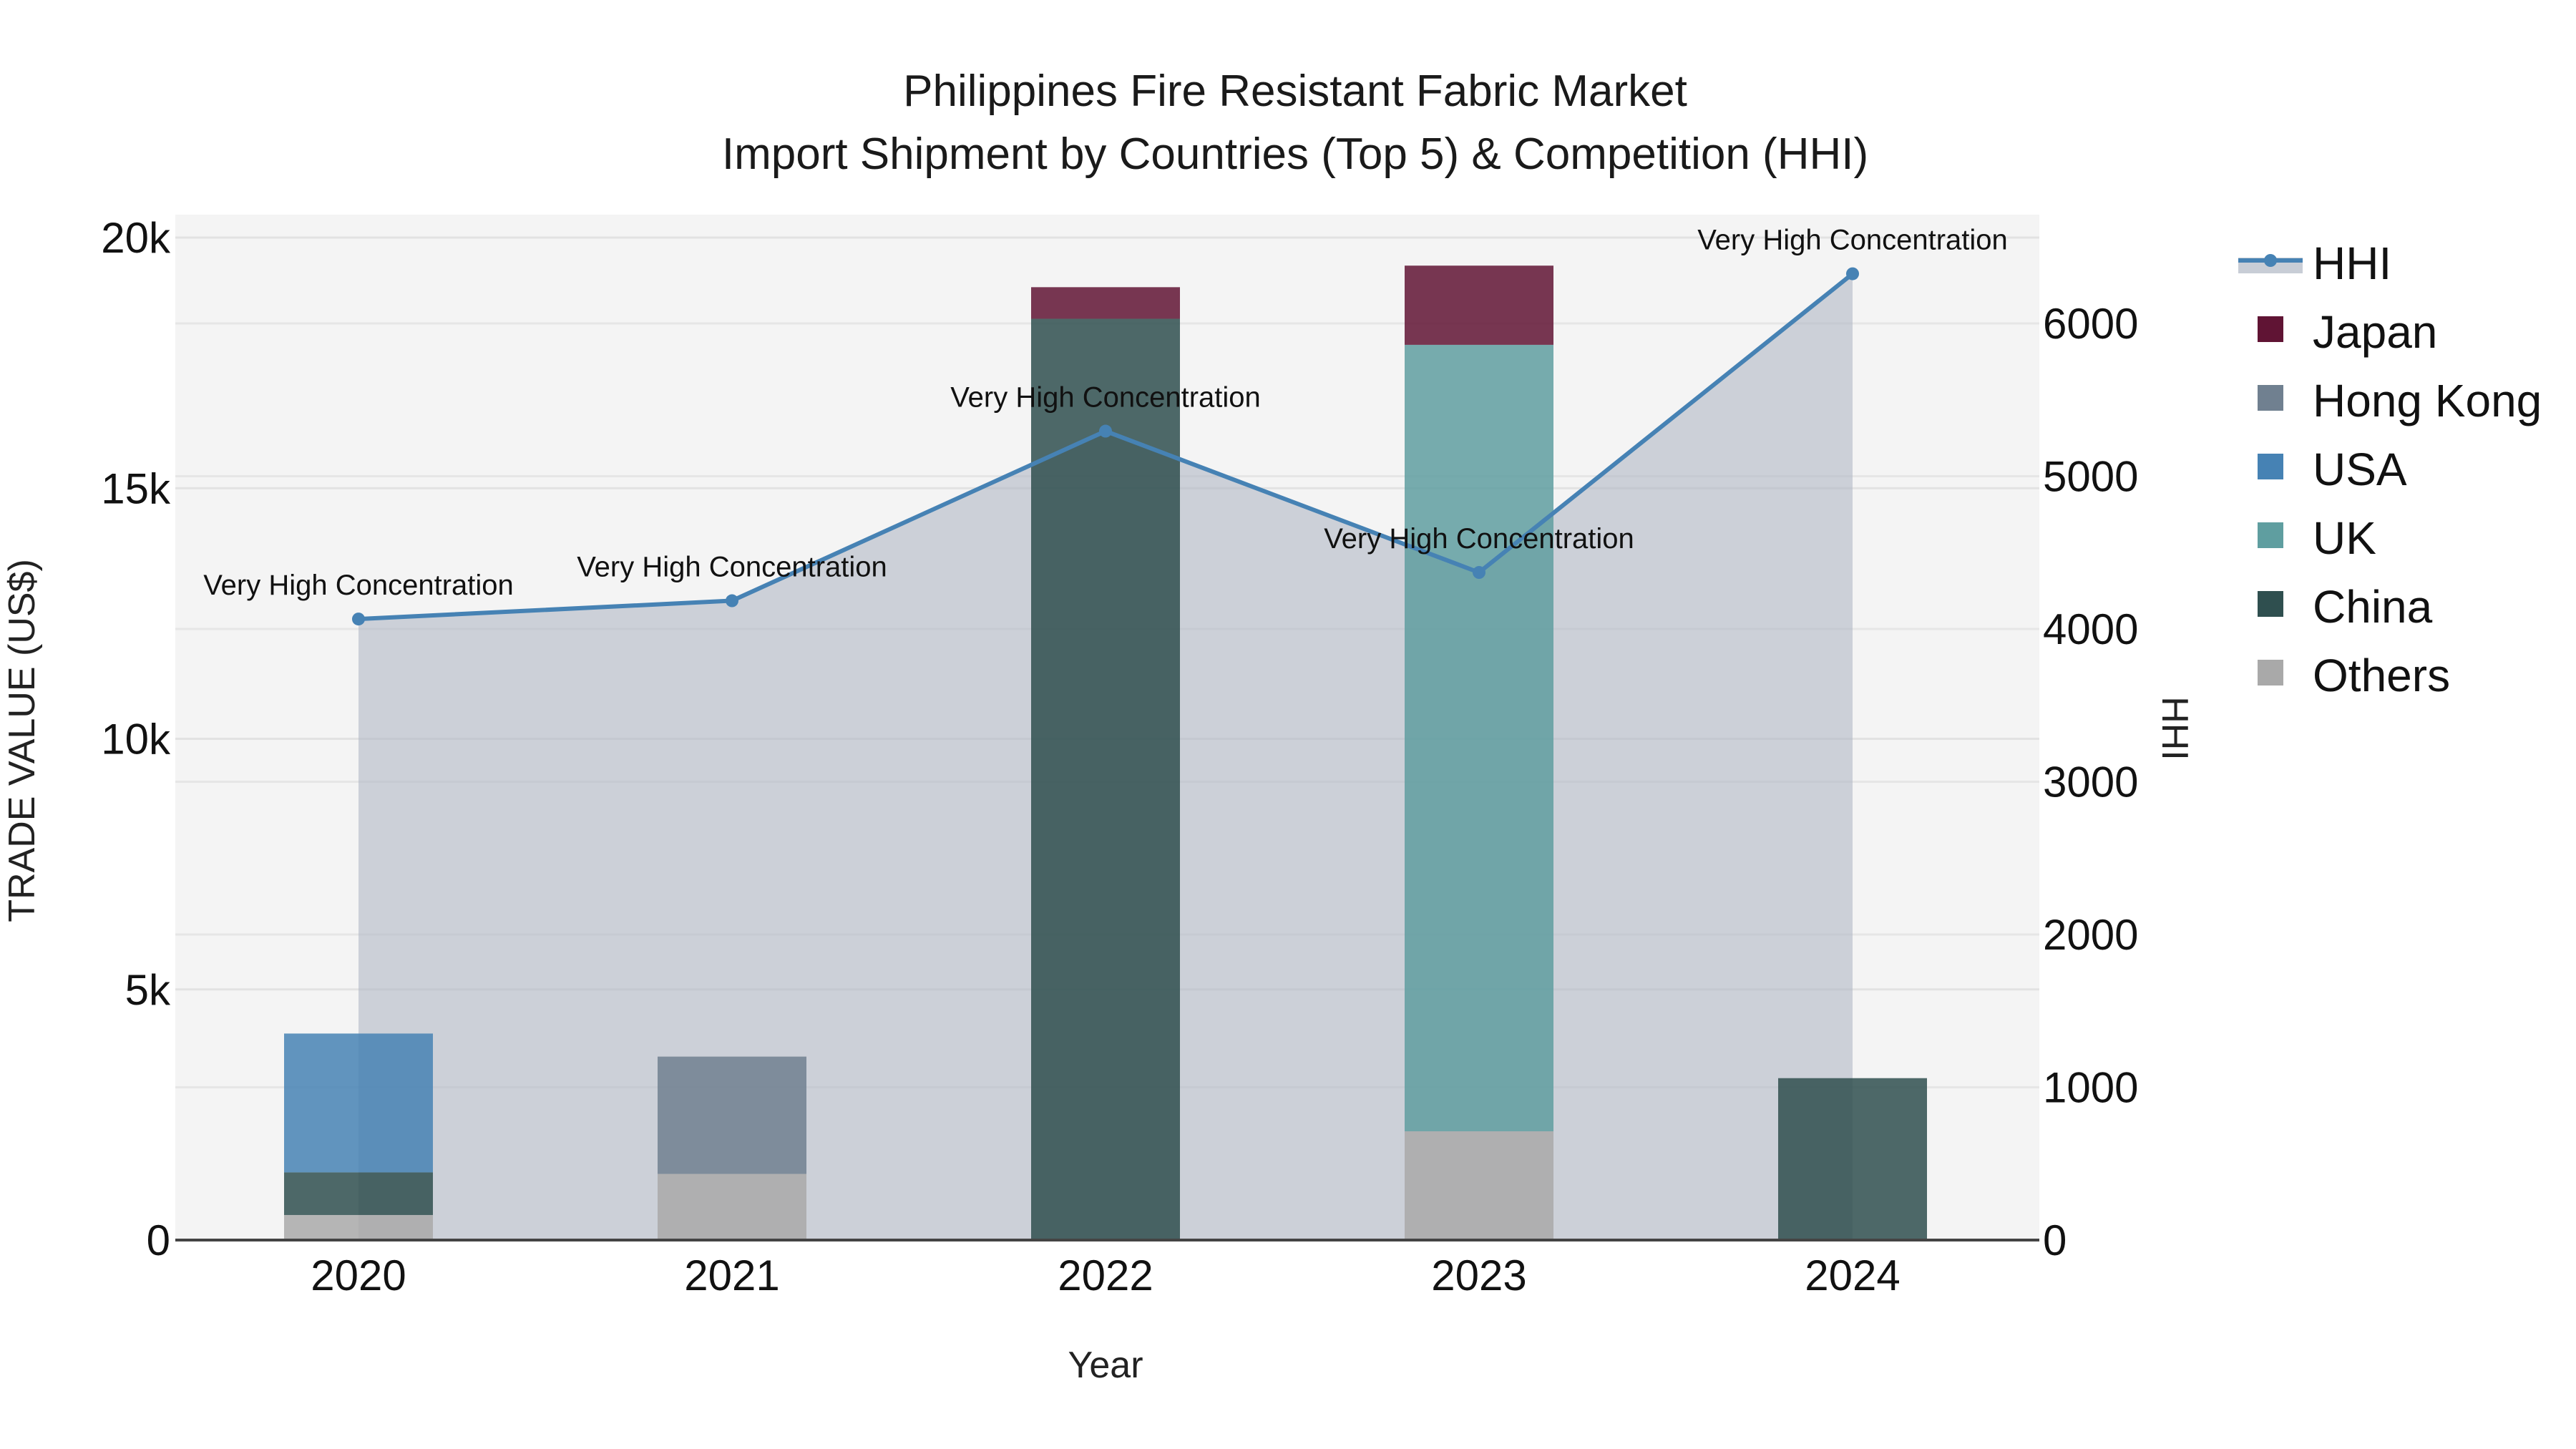  Describe the element at coordinates (2352, 263) in the screenshot. I see `legend-label: HHI` at that location.